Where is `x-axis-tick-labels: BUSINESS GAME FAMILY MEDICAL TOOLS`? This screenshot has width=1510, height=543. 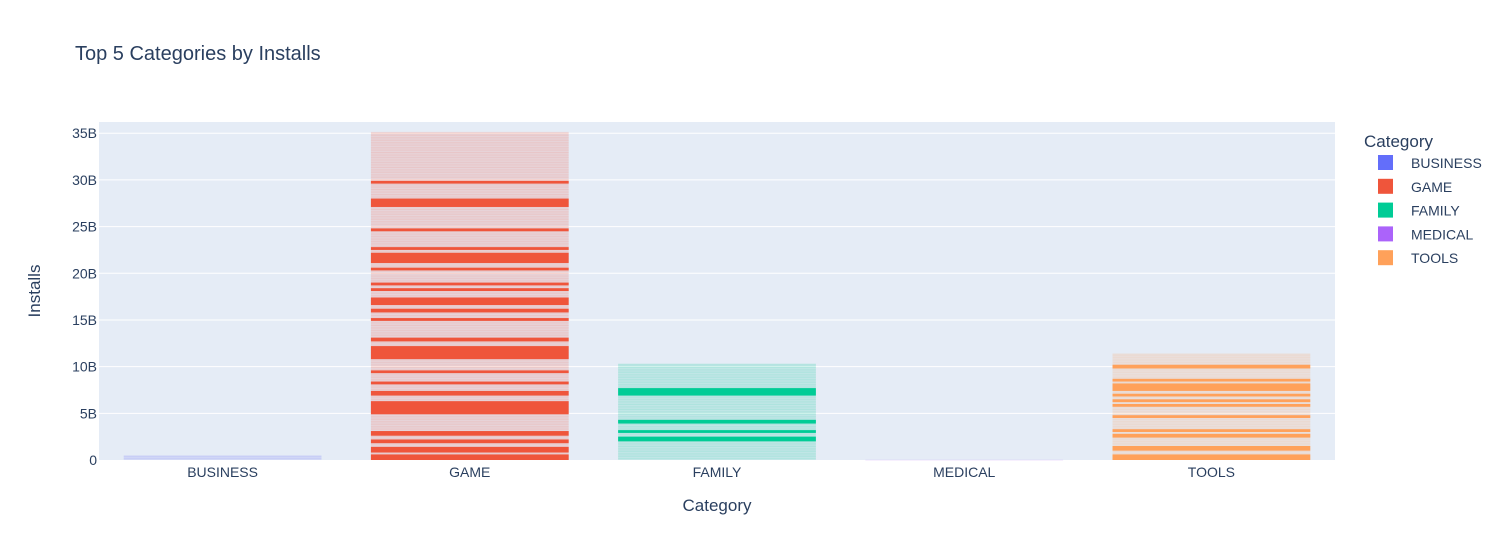
x-axis-tick-labels: BUSINESS GAME FAMILY MEDICAL TOOLS is located at coordinates (711, 472).